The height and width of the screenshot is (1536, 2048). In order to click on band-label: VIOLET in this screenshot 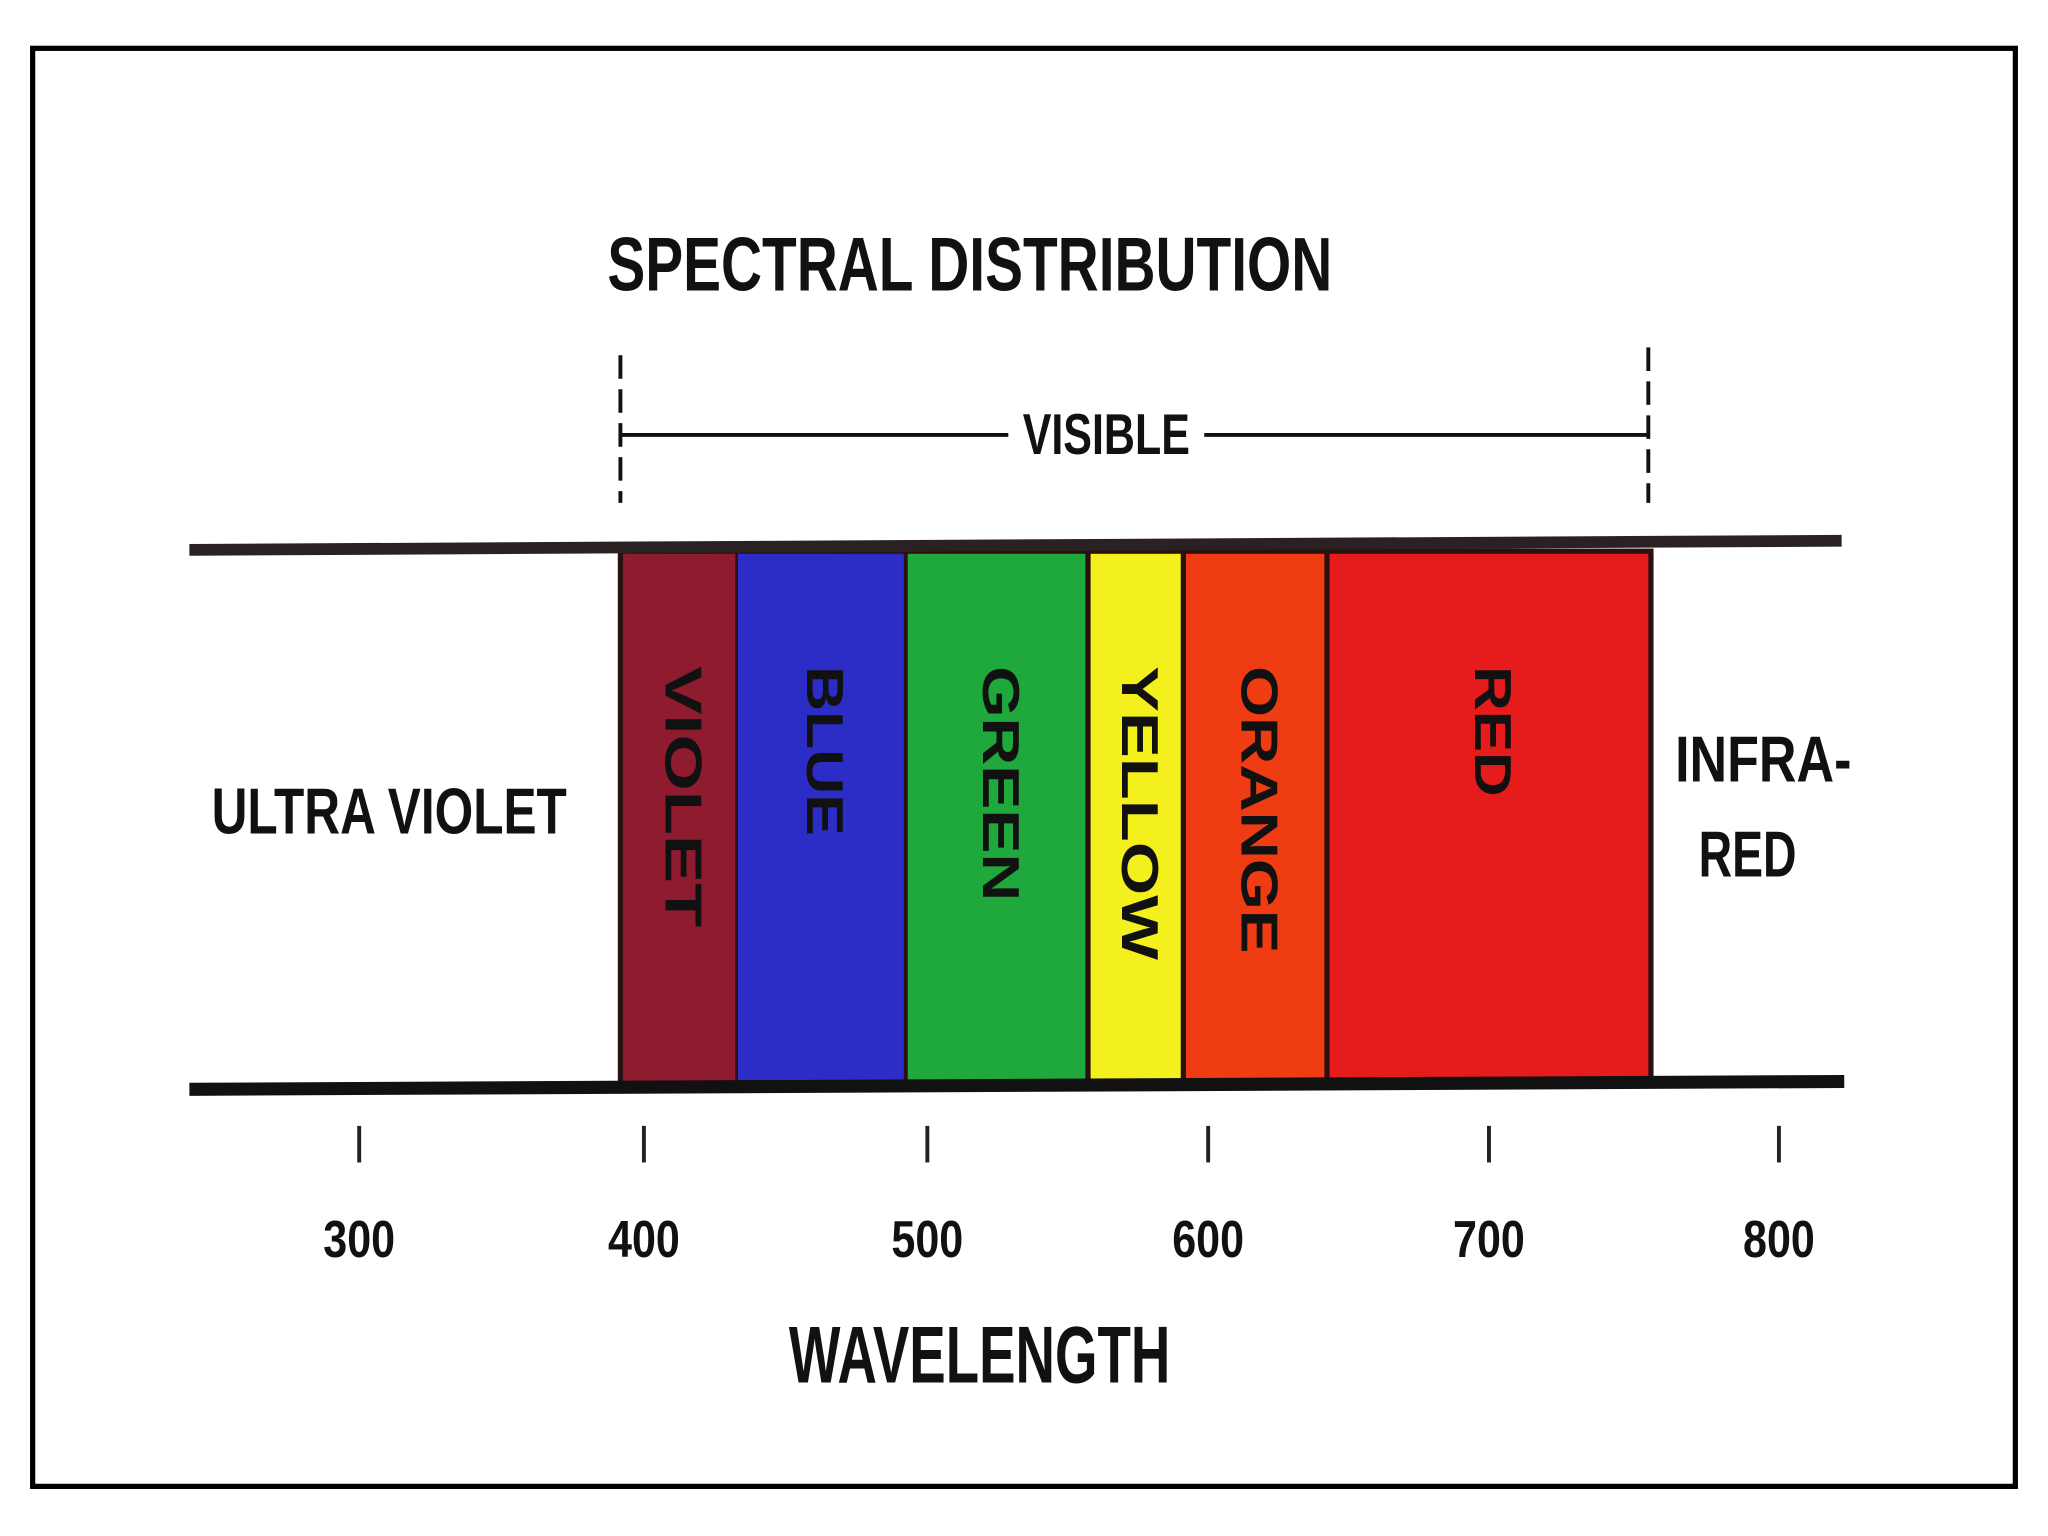, I will do `click(682, 796)`.